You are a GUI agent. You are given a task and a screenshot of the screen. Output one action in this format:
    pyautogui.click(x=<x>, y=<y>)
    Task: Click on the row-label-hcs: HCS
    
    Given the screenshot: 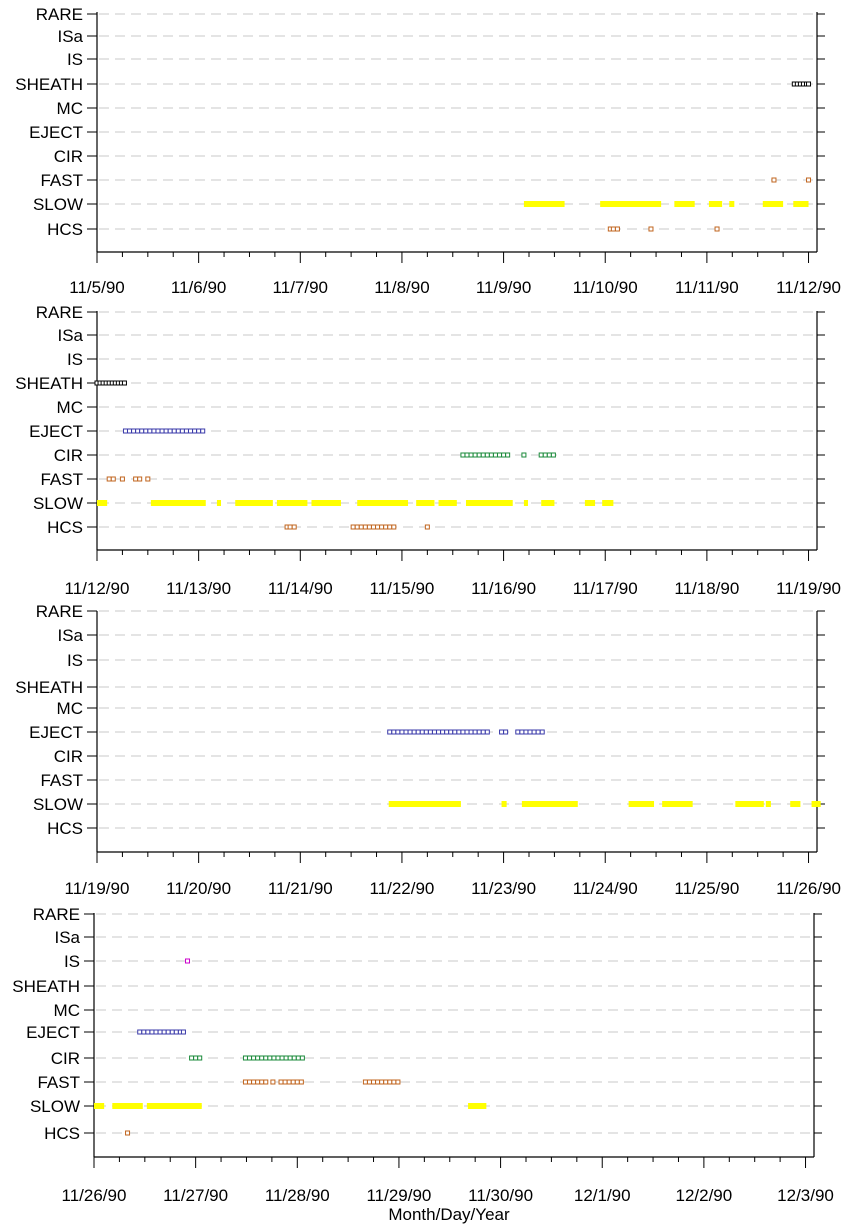 What is the action you would take?
    pyautogui.click(x=65, y=828)
    